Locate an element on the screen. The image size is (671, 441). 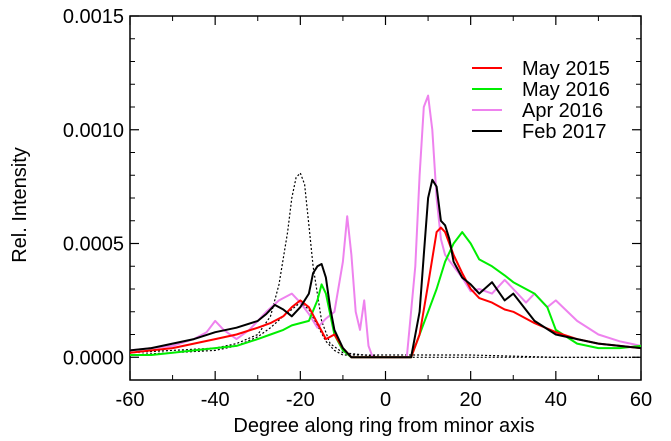
x-tick-label: 60 is located at coordinates (641, 400).